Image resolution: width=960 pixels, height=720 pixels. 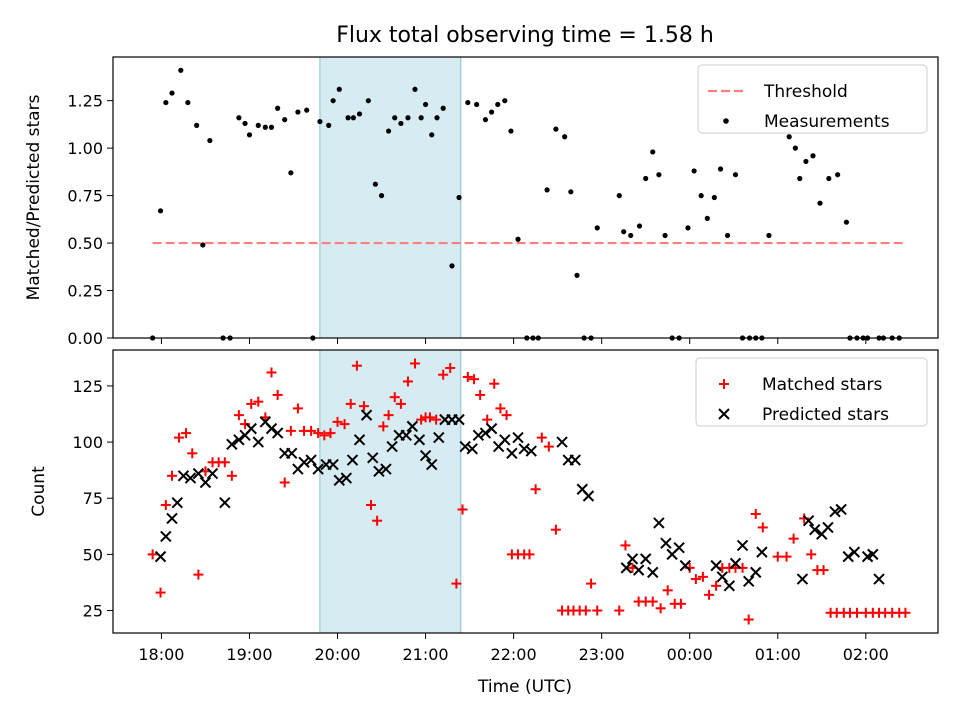 What do you see at coordinates (524, 687) in the screenshot?
I see `x-axis-label: Time (UTC)` at bounding box center [524, 687].